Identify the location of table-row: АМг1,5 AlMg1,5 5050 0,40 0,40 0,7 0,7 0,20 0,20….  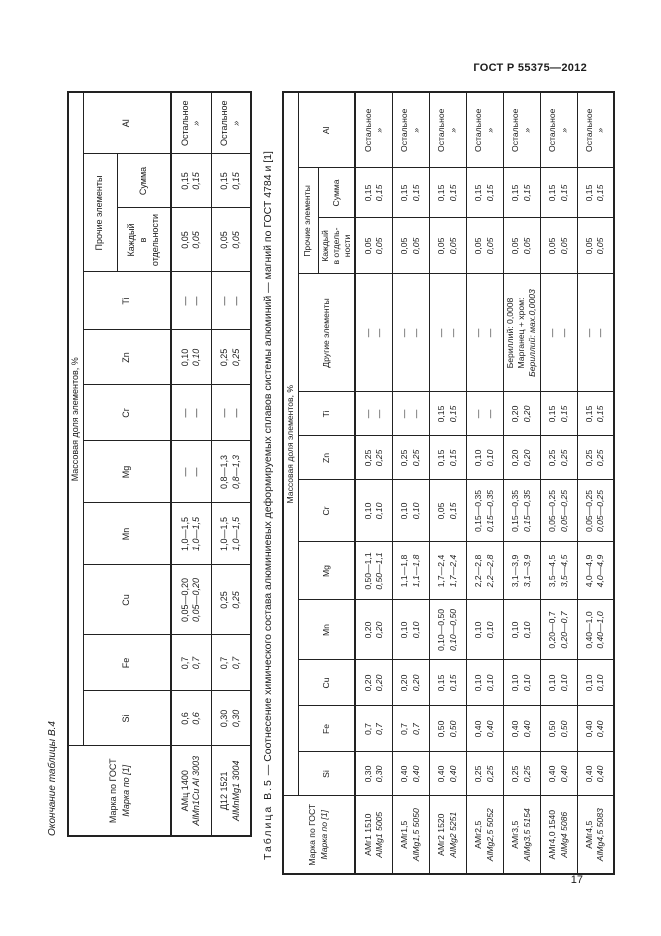
(411, 482).